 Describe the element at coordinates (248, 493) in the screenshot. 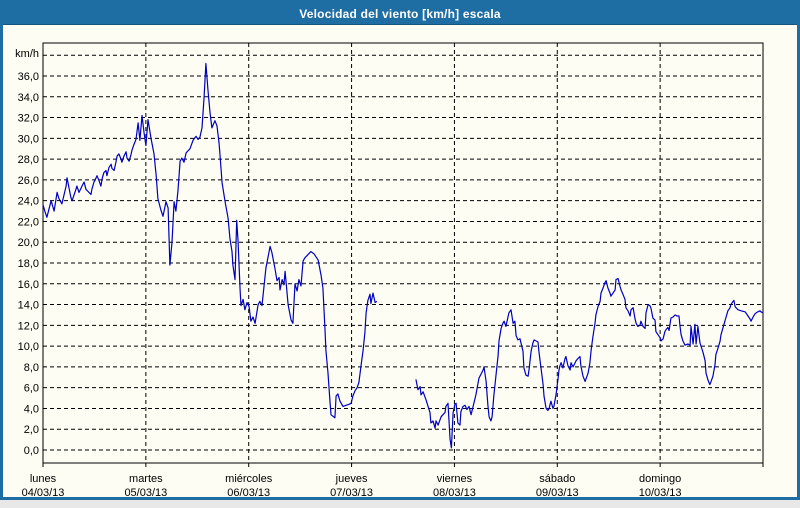

I see `x-date-label: 06/03/13` at that location.